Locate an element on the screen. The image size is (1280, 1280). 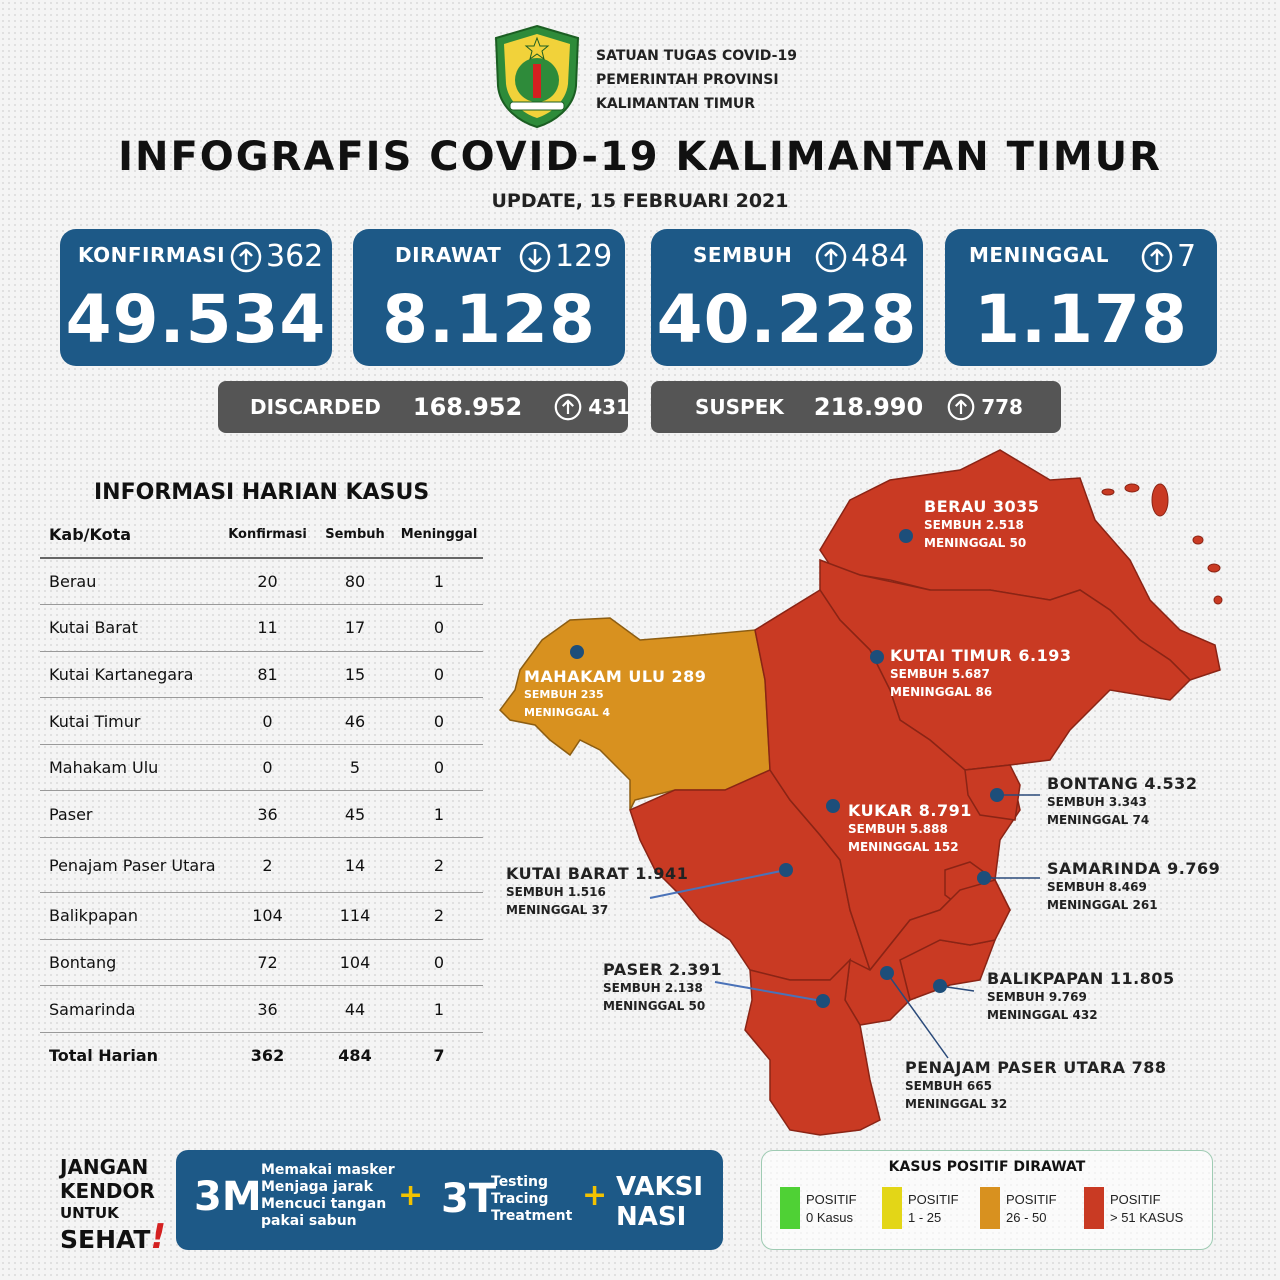
protocol-vaksinasi: VAKSI NASI is located at coordinates (659, 1202).